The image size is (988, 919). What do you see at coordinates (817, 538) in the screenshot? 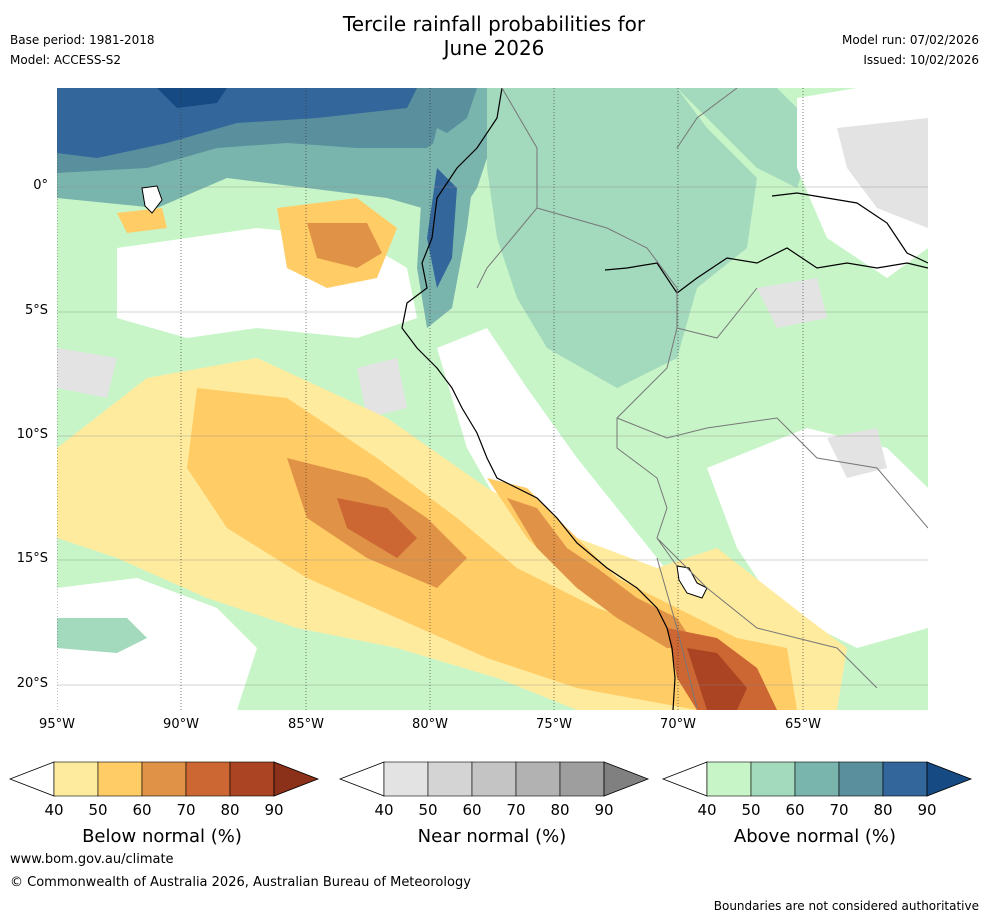
I see `region-neutral-east` at bounding box center [817, 538].